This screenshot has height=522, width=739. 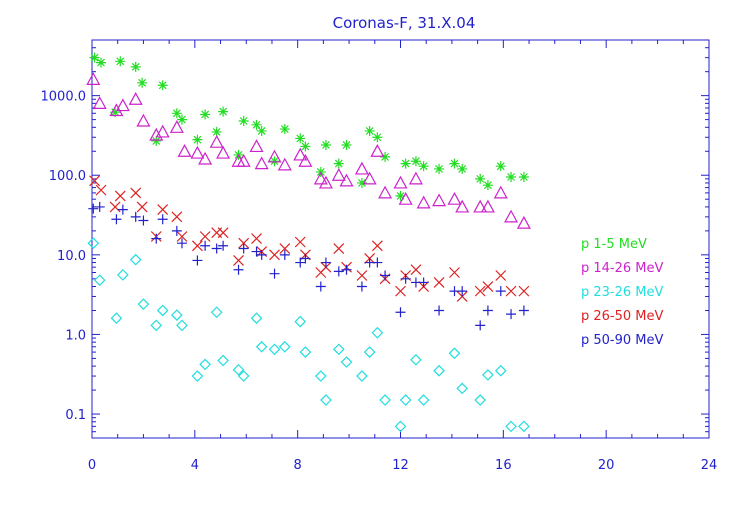 What do you see at coordinates (71, 256) in the screenshot?
I see `y-tick-label: 10.0` at bounding box center [71, 256].